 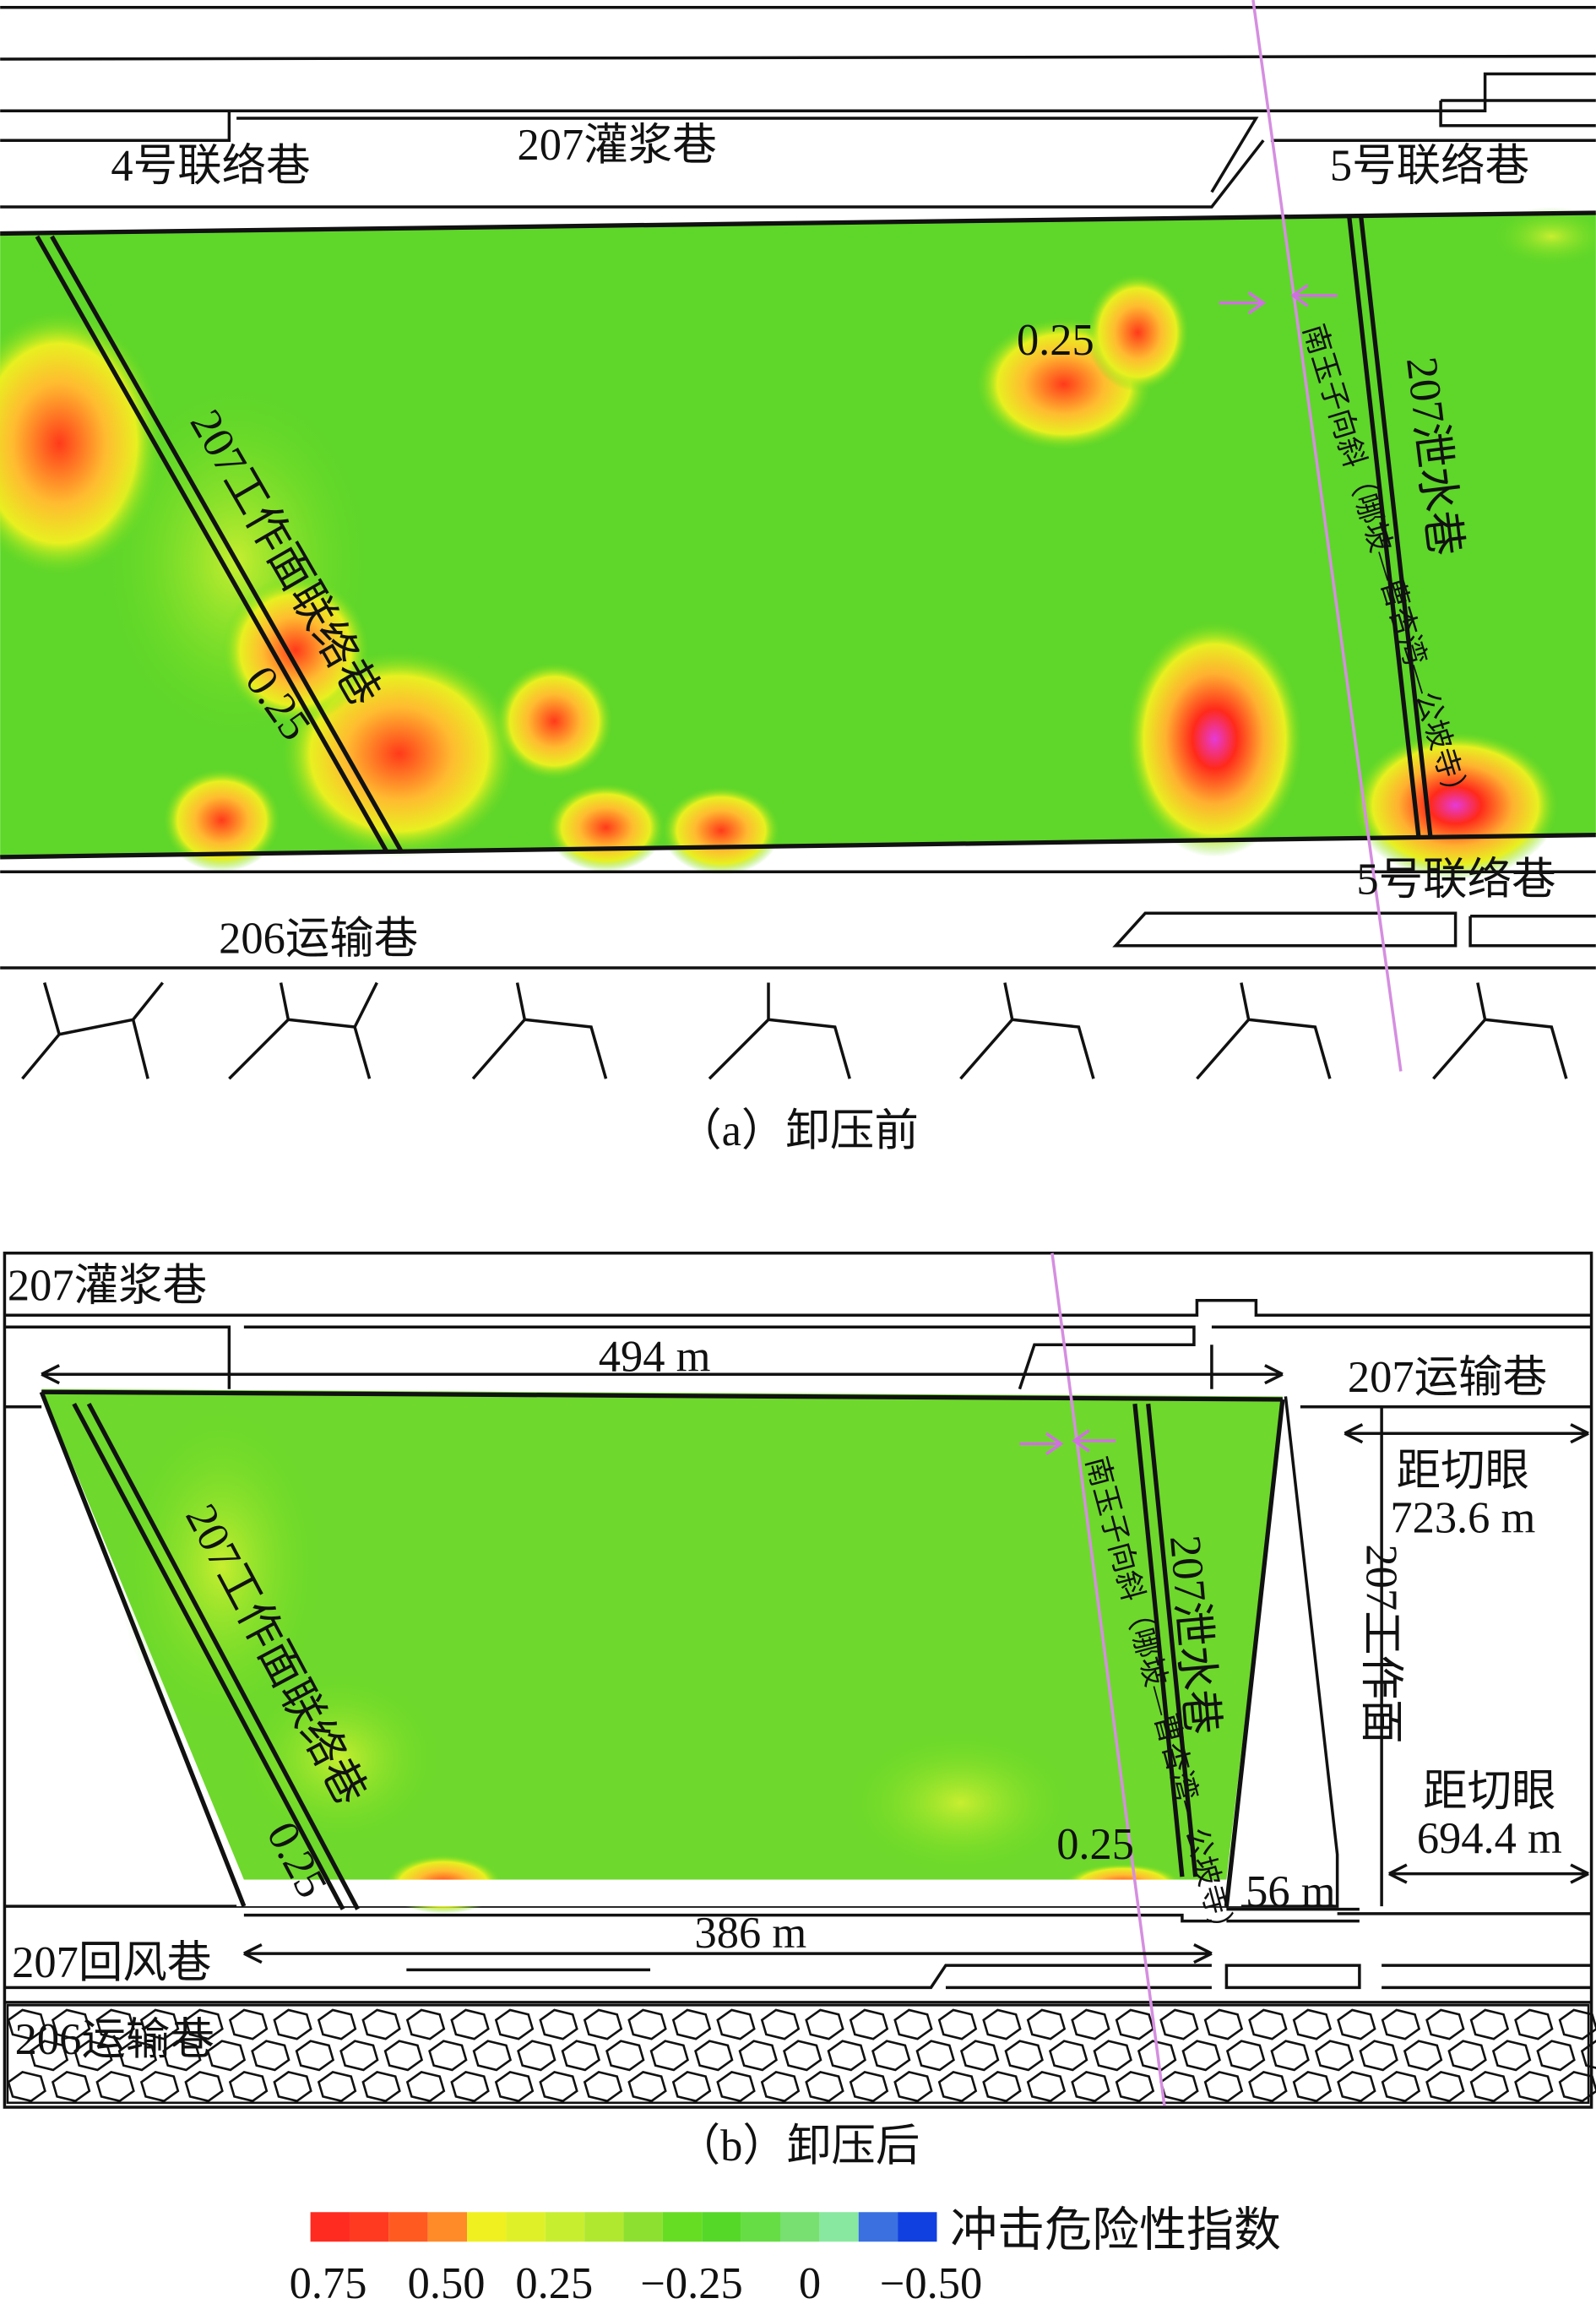 I want to click on label: 207回风巷, so click(x=111, y=1962).